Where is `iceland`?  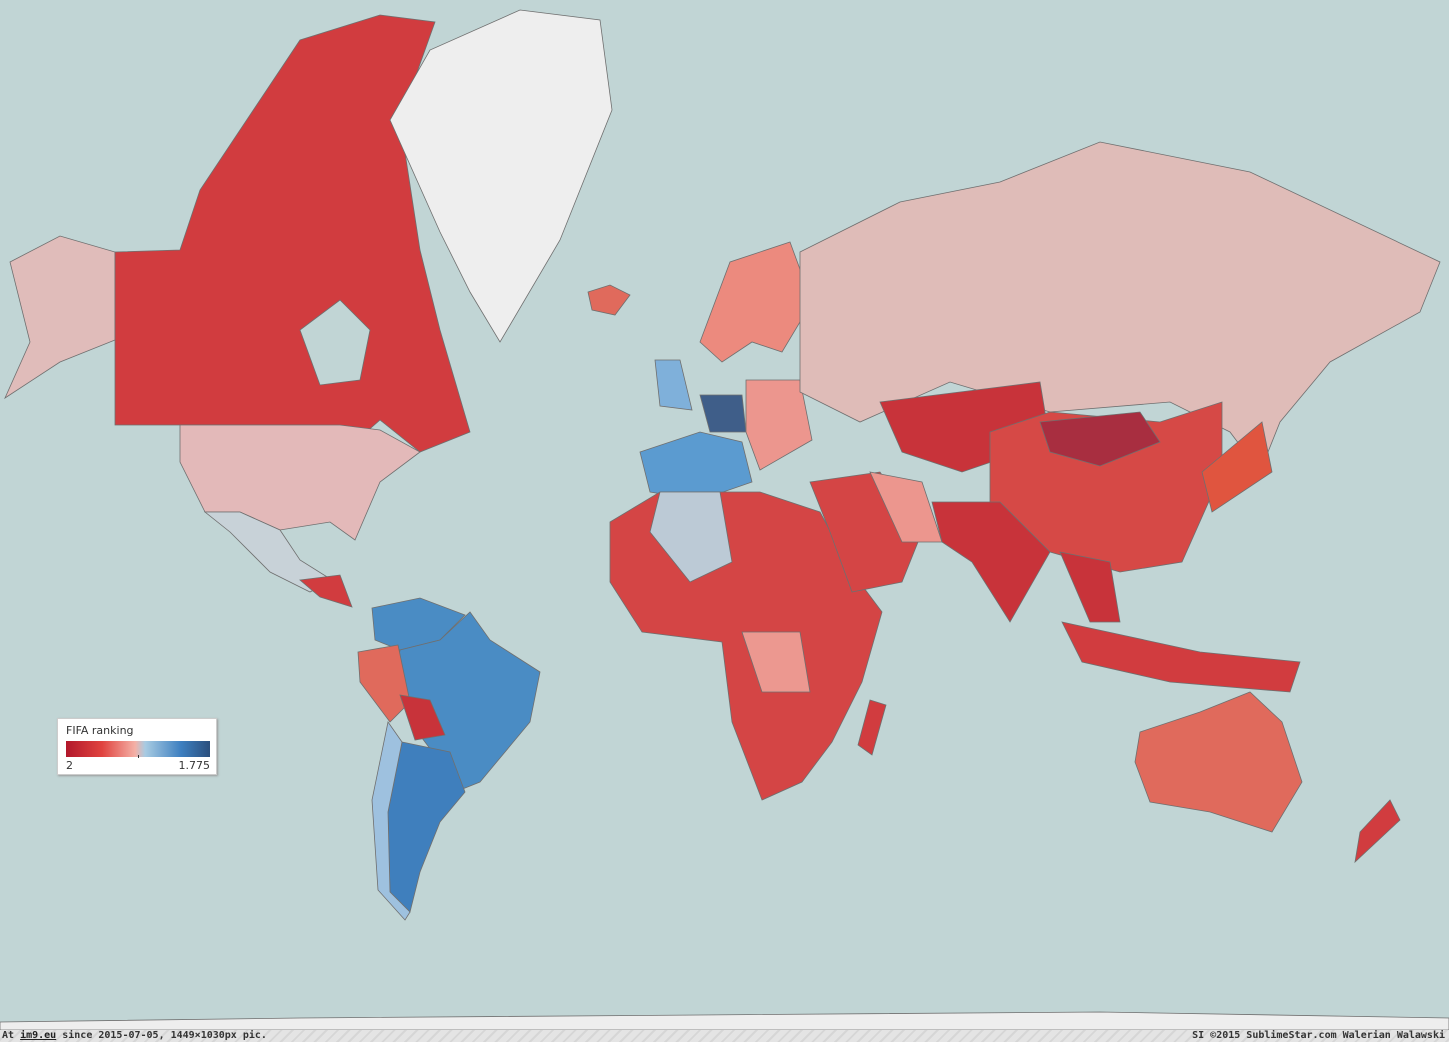
iceland is located at coordinates (609, 300).